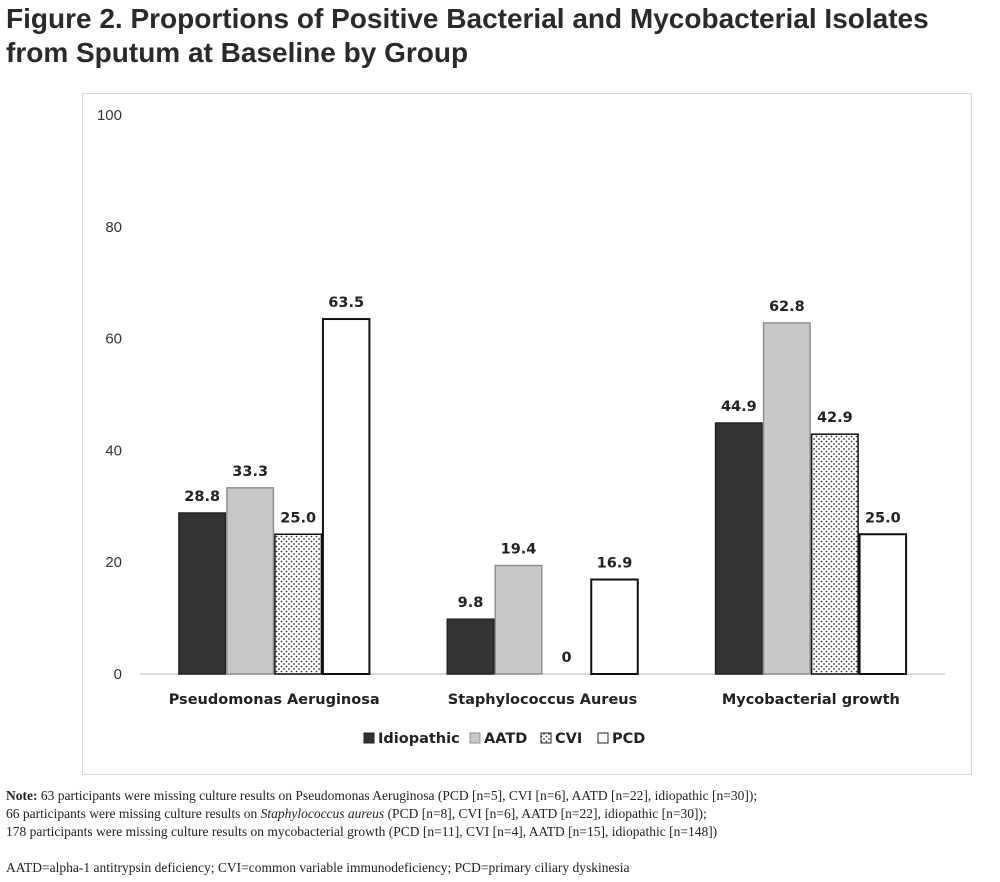  I want to click on x-category-label: Staphylococcus Aureus, so click(542, 700).